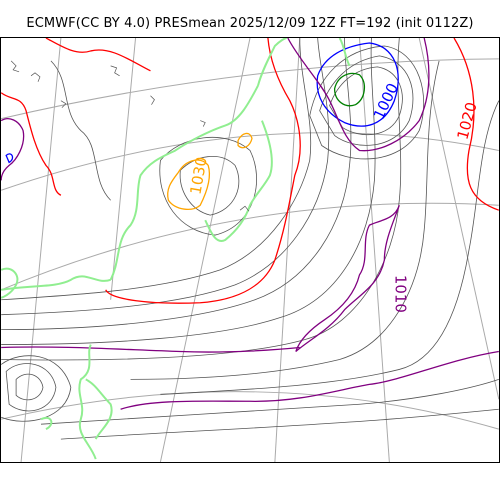 The image size is (500, 500). I want to click on label-1020: 1020, so click(466, 120).